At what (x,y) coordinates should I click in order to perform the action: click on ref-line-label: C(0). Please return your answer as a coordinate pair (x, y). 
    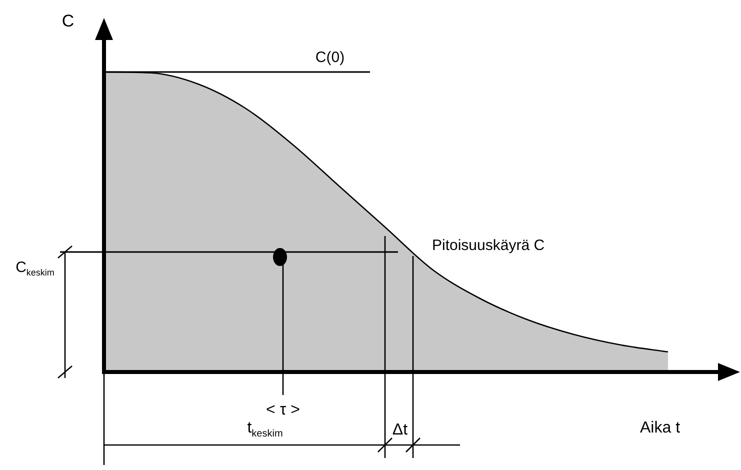
    Looking at the image, I should click on (330, 57).